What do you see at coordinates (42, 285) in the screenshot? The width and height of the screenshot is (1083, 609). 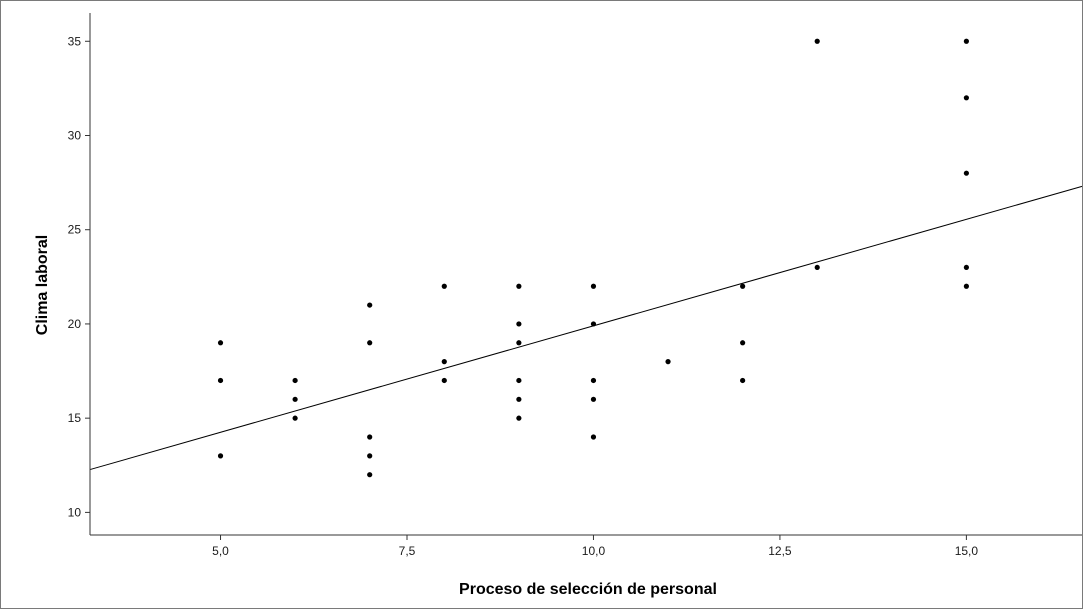 I see `y-axis-title: Clima laboral` at bounding box center [42, 285].